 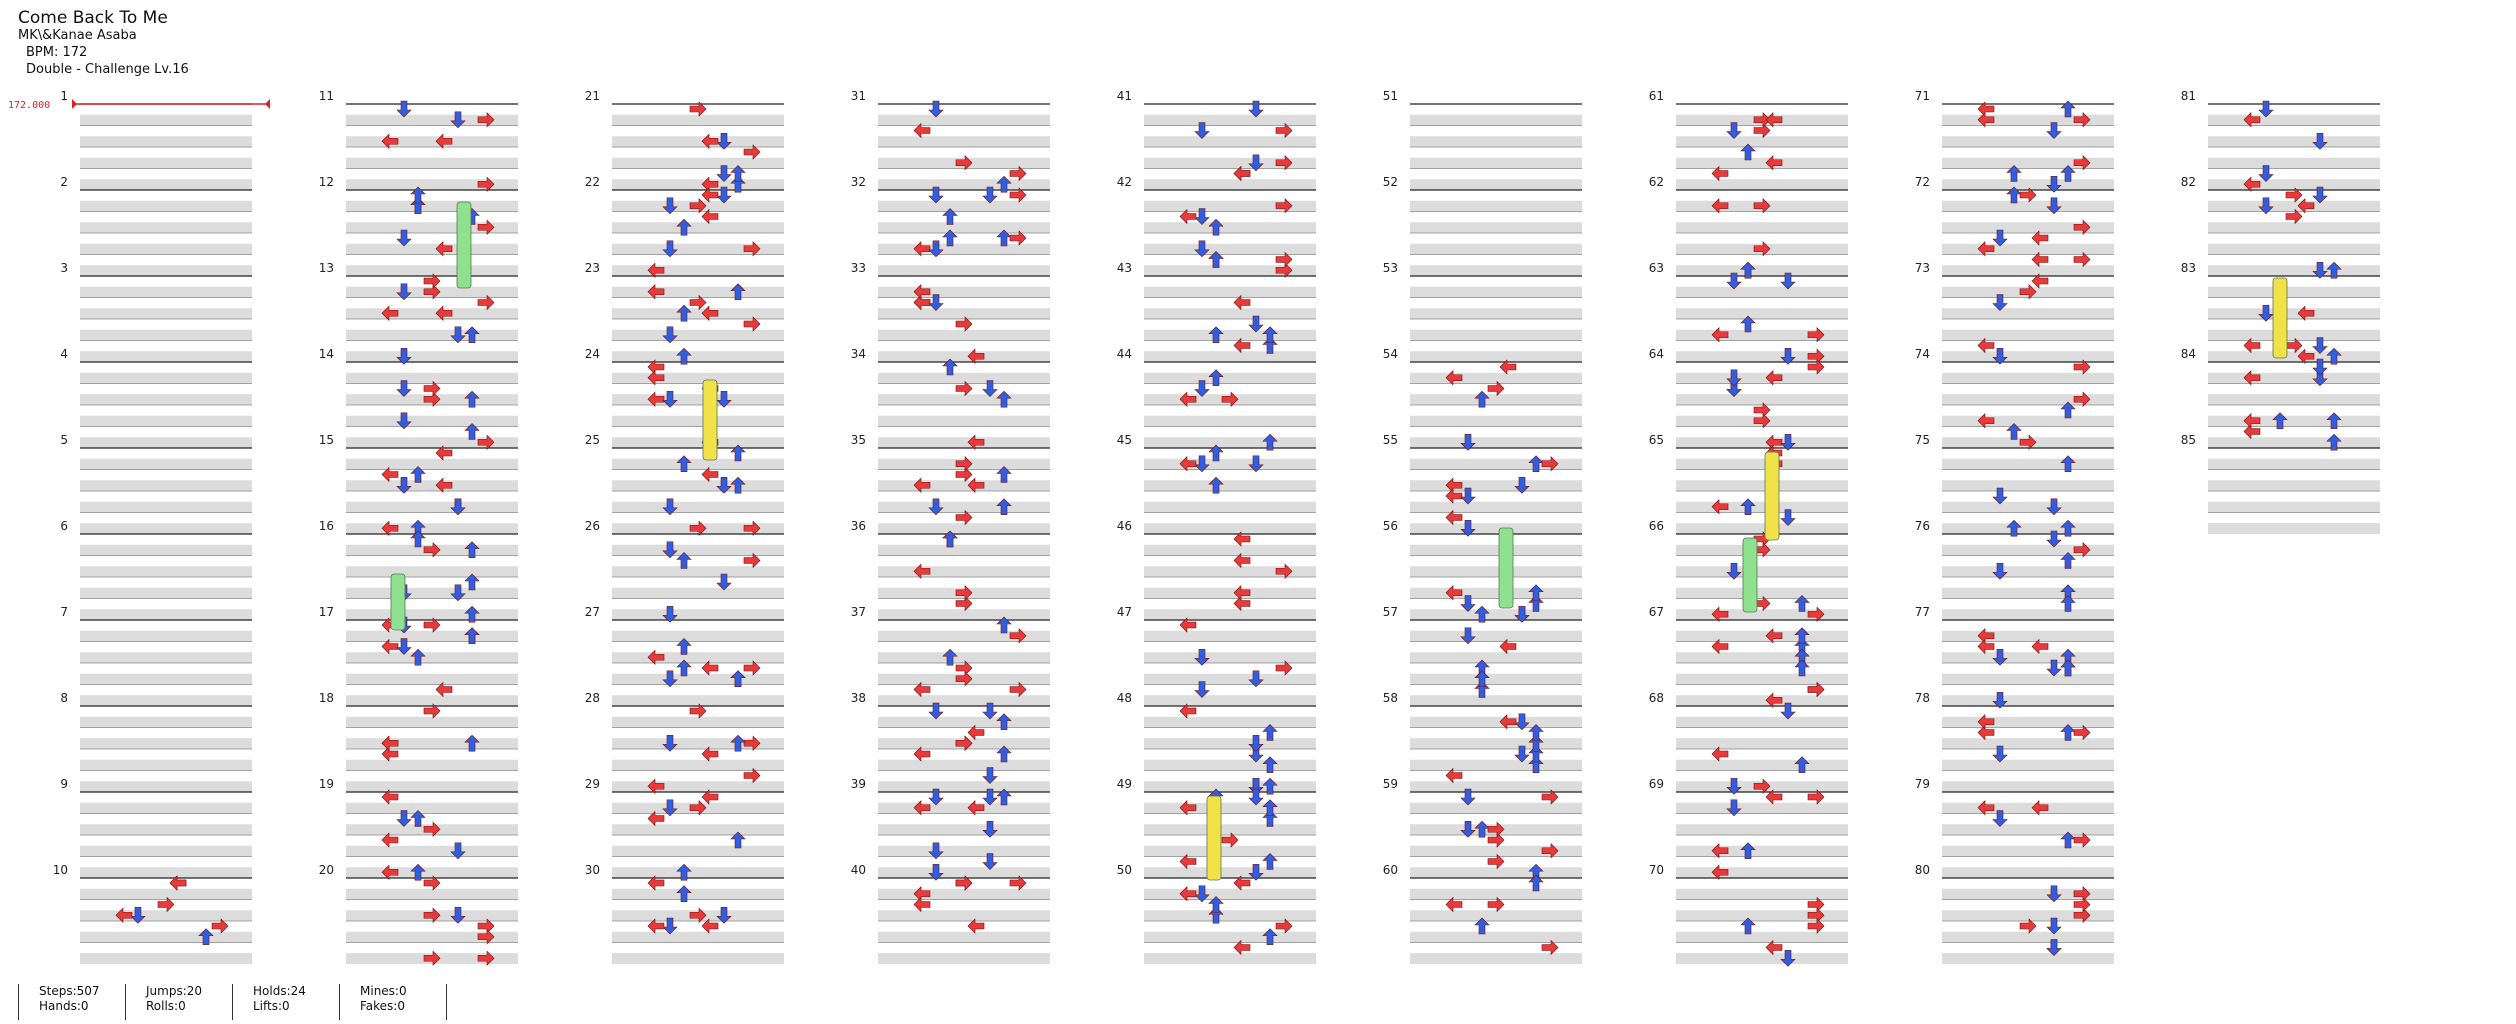 I want to click on measure-number: 53, so click(x=1390, y=268).